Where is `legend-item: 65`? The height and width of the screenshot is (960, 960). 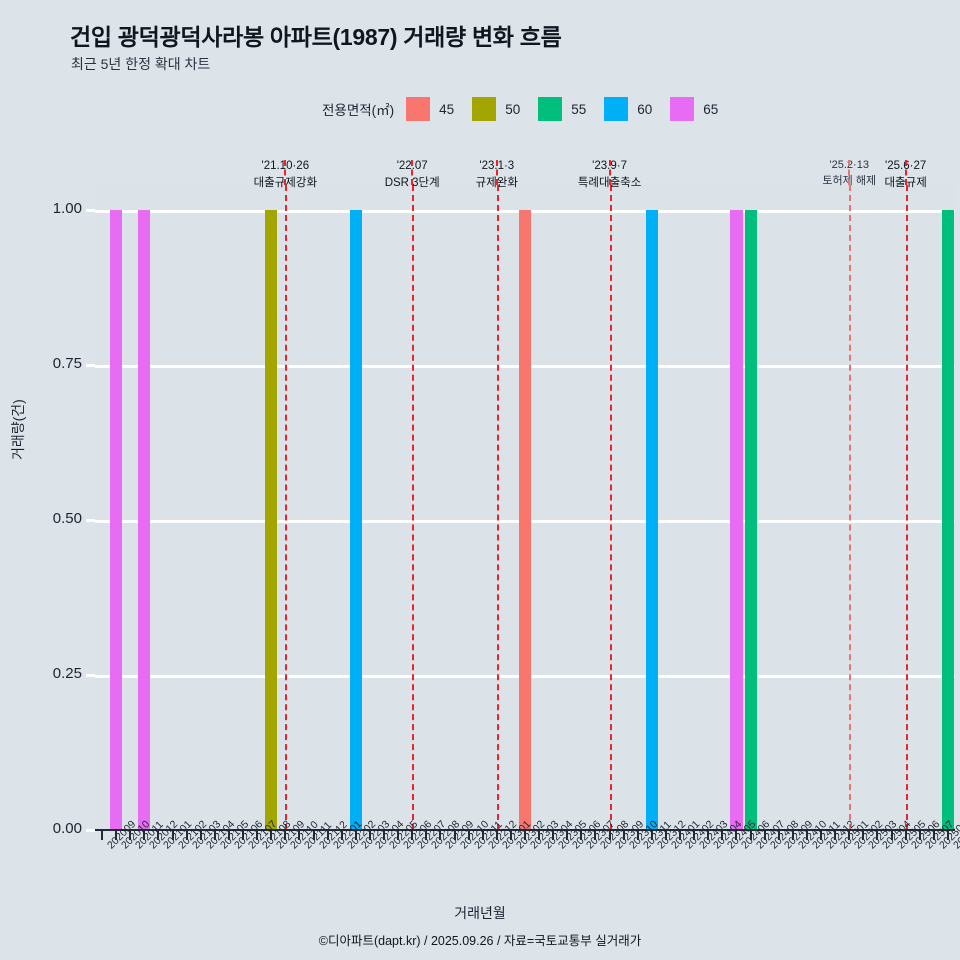 legend-item: 65 is located at coordinates (700, 109).